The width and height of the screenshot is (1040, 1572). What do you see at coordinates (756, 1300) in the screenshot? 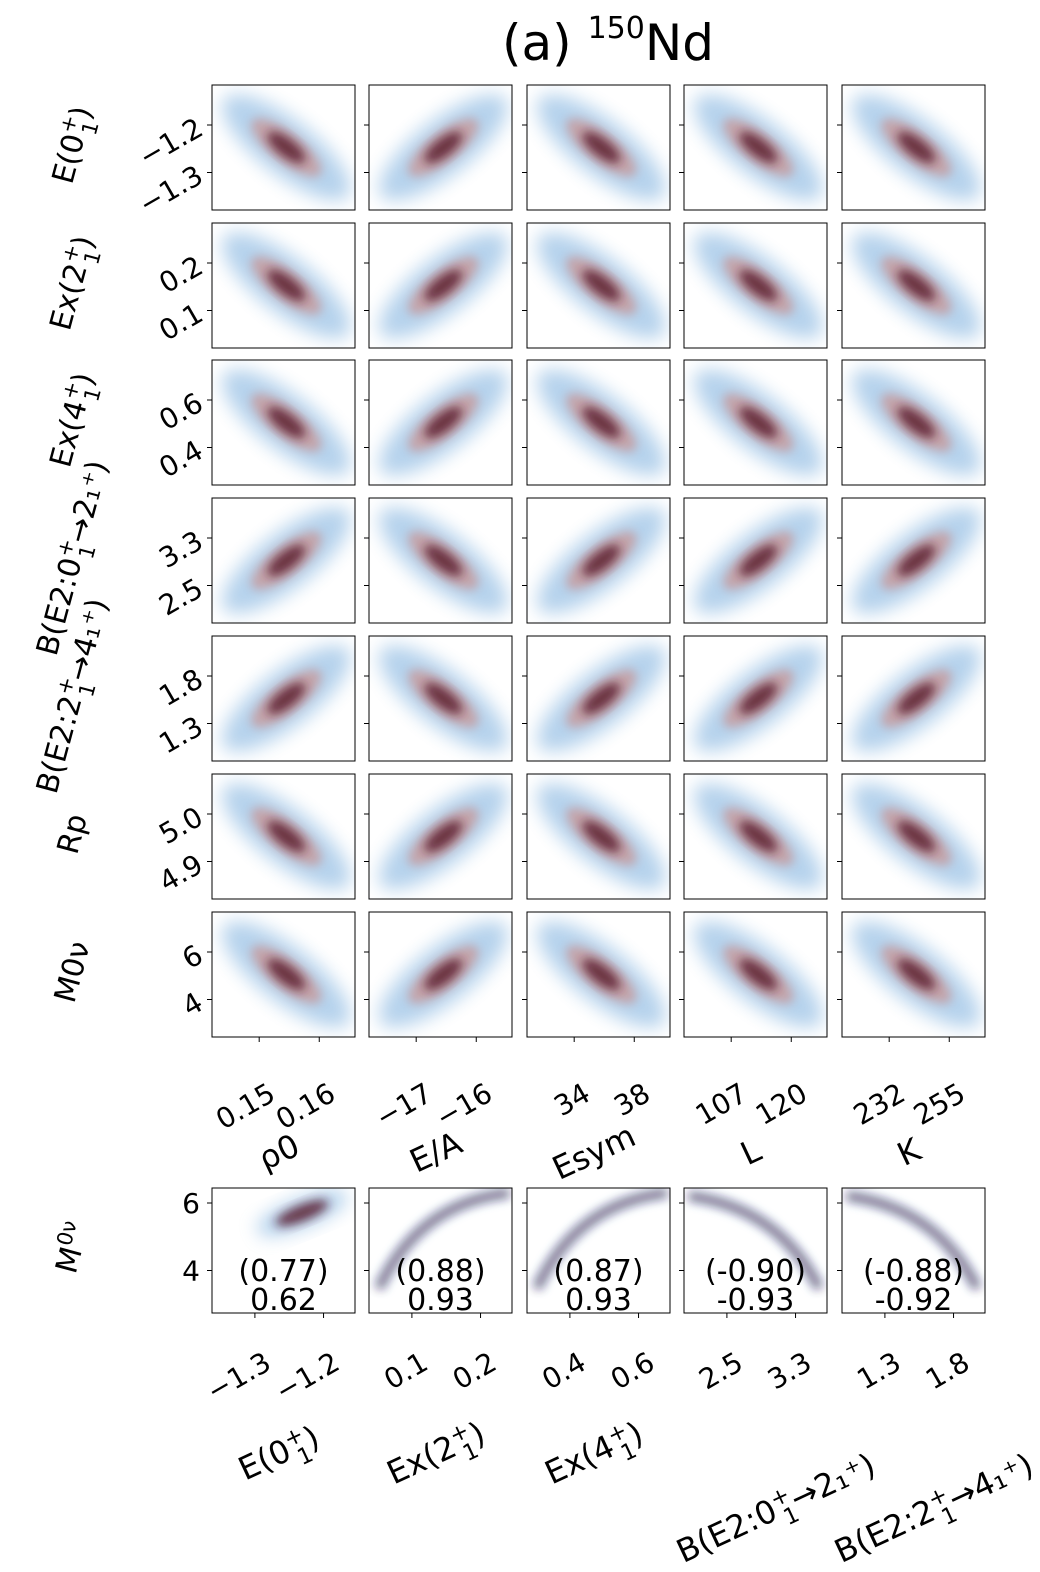
I see `correlation-label: -0.93` at bounding box center [756, 1300].